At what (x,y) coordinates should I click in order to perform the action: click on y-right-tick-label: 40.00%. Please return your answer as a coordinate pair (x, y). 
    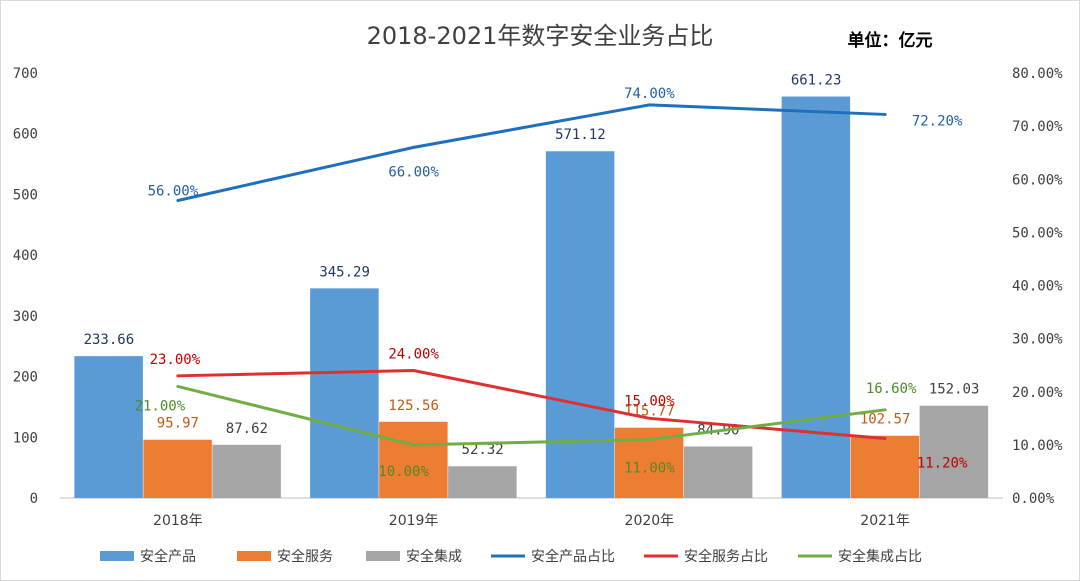
    Looking at the image, I should click on (1037, 287).